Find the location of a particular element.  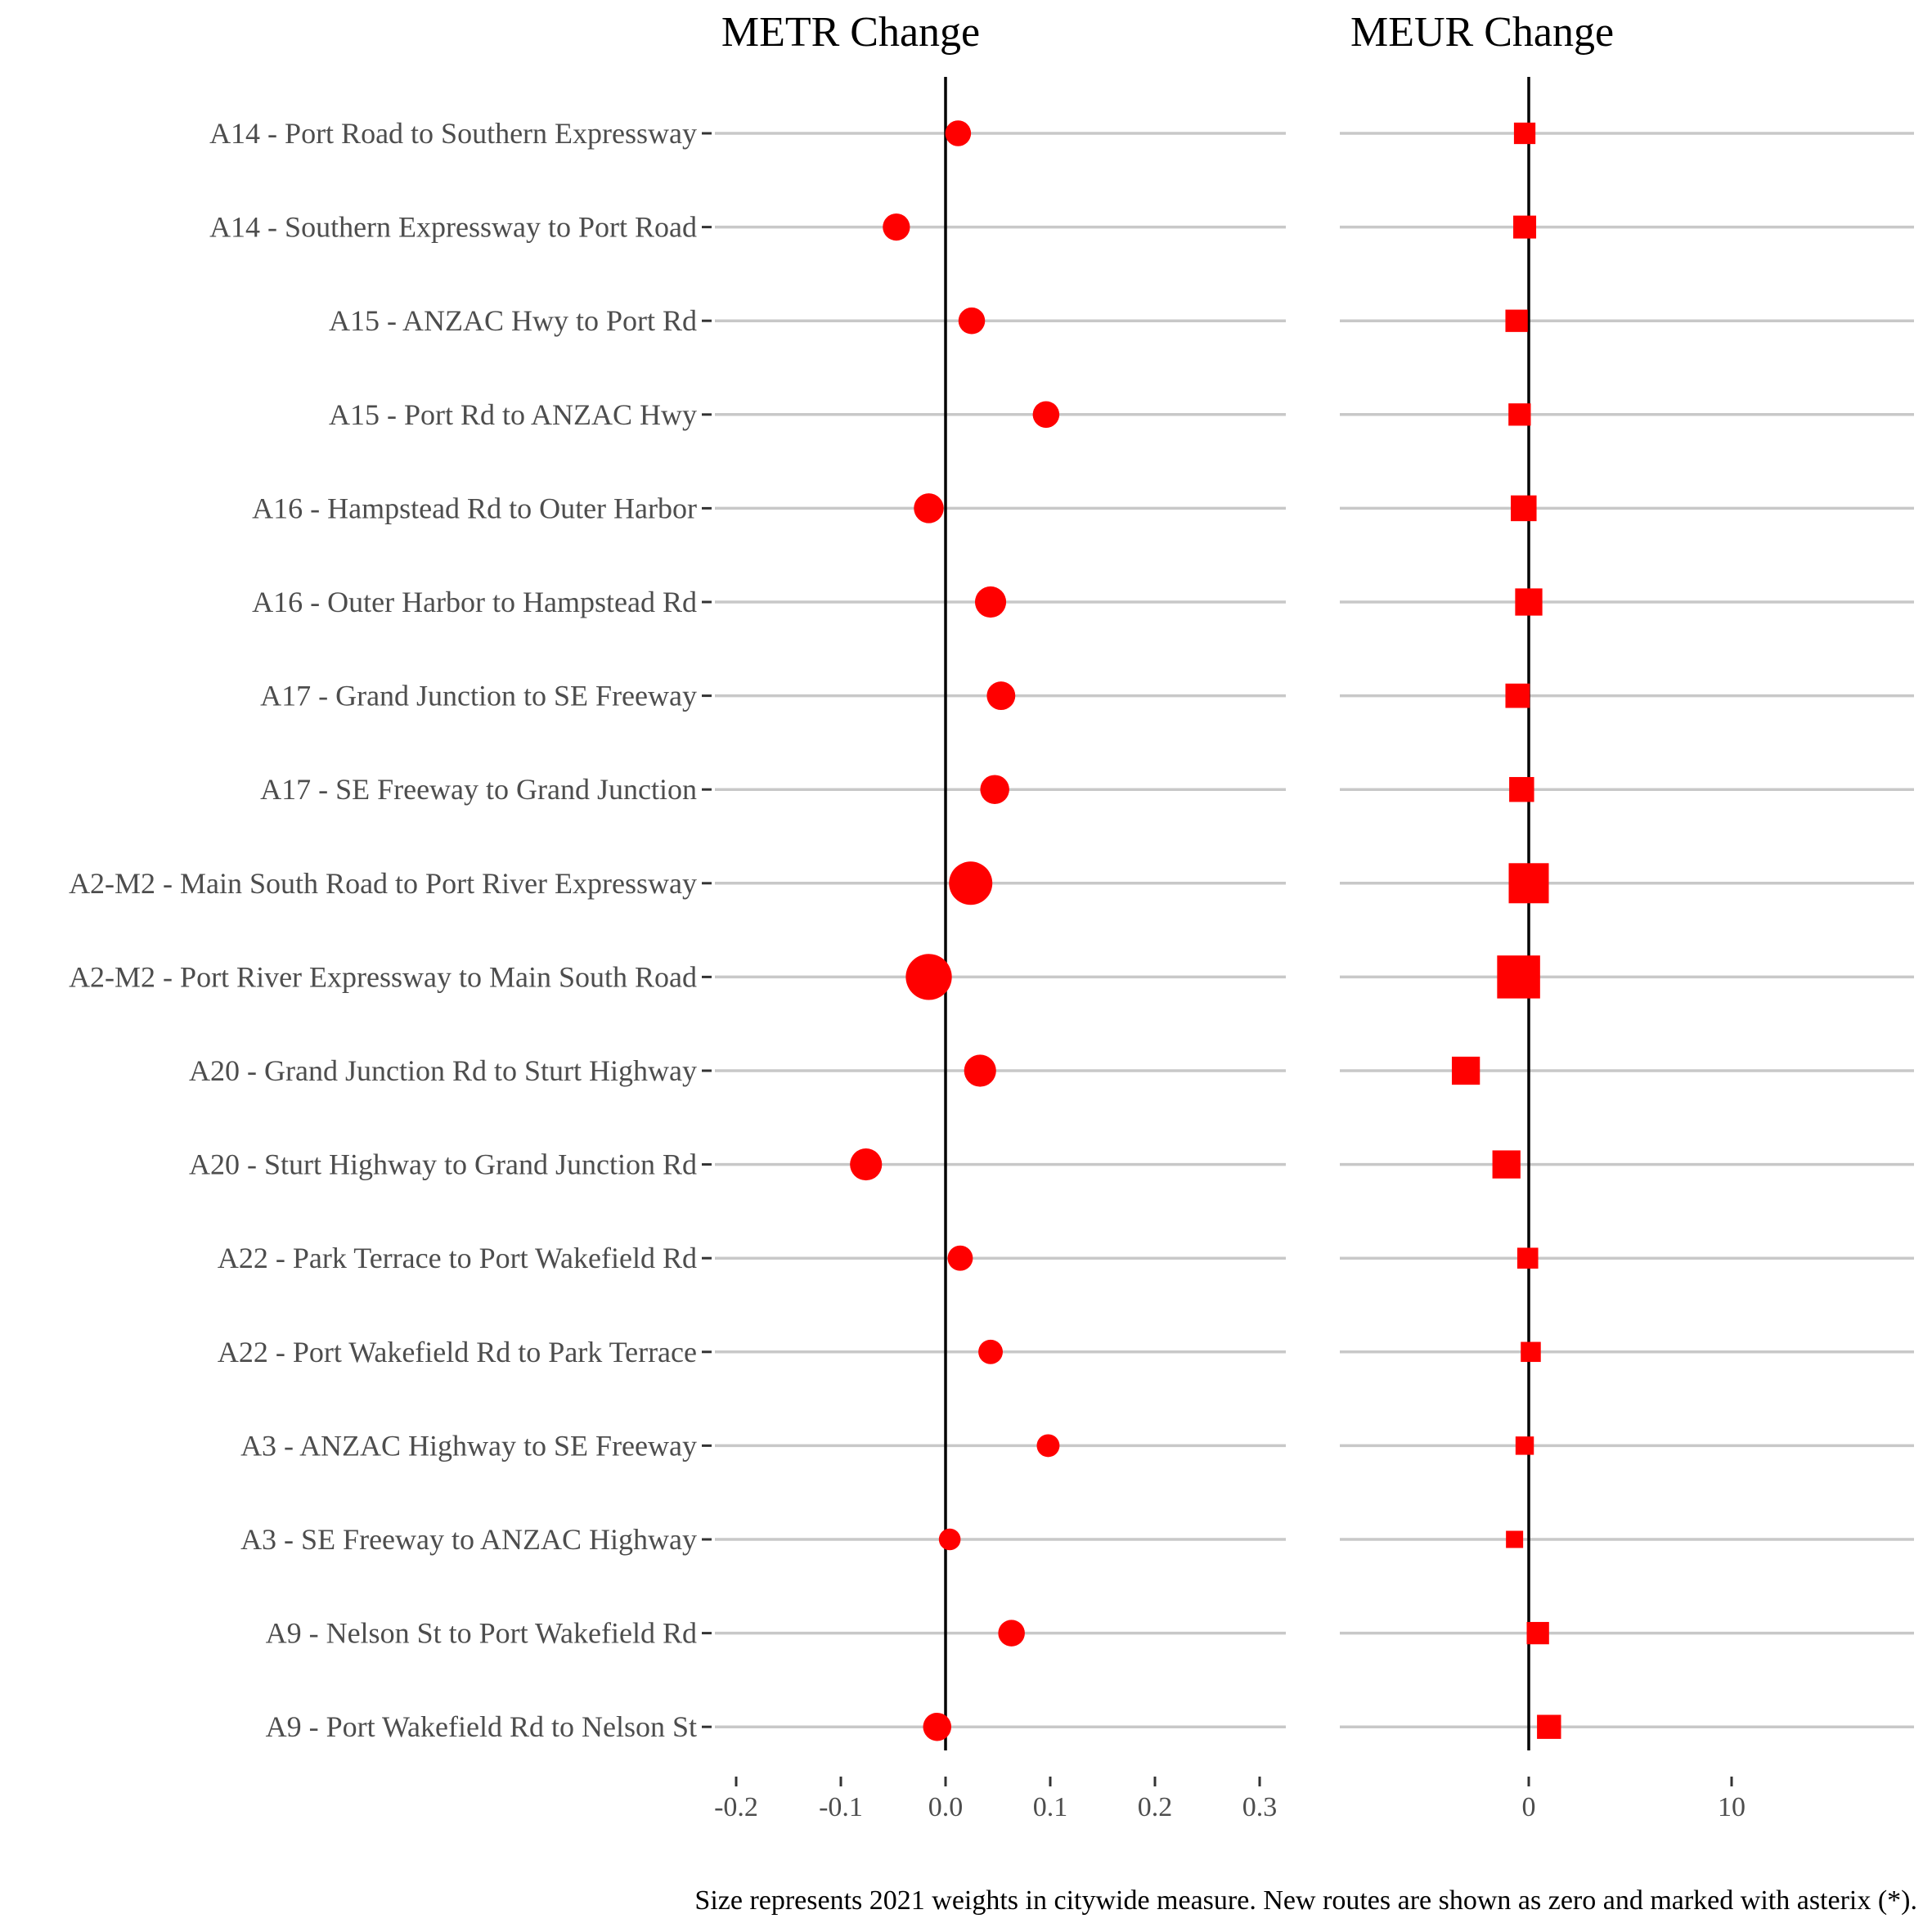

metr-marker-a22-port-wakefield-rd-to-park-terrace is located at coordinates (991, 1352).